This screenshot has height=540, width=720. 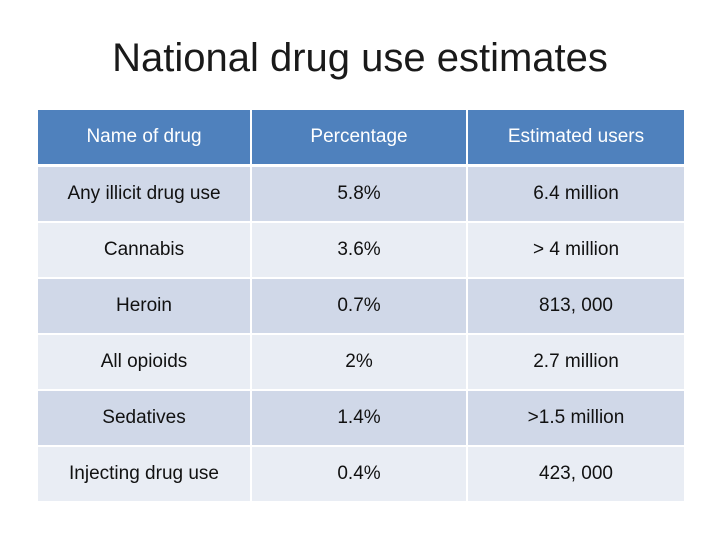 I want to click on slide-title: National drug use estimates, so click(x=360, y=58).